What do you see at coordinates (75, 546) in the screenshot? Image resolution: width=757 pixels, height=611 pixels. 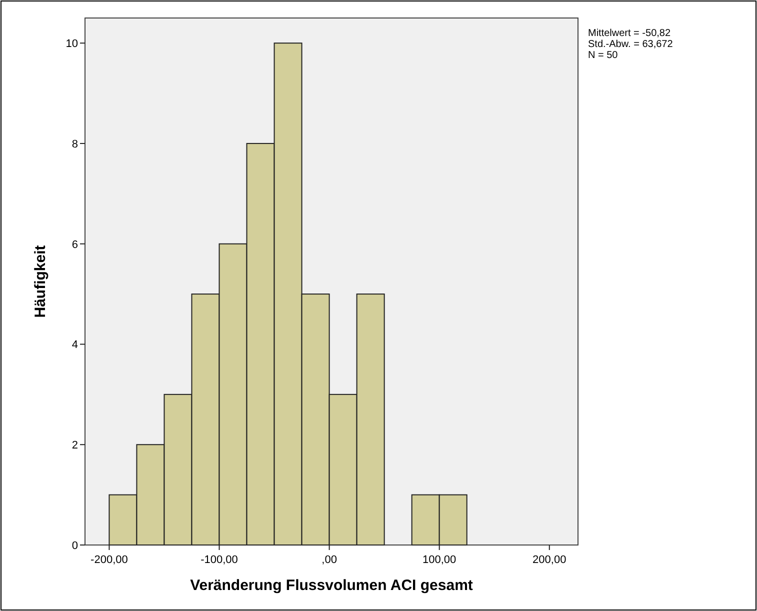 I see `y-tick-label: 0` at bounding box center [75, 546].